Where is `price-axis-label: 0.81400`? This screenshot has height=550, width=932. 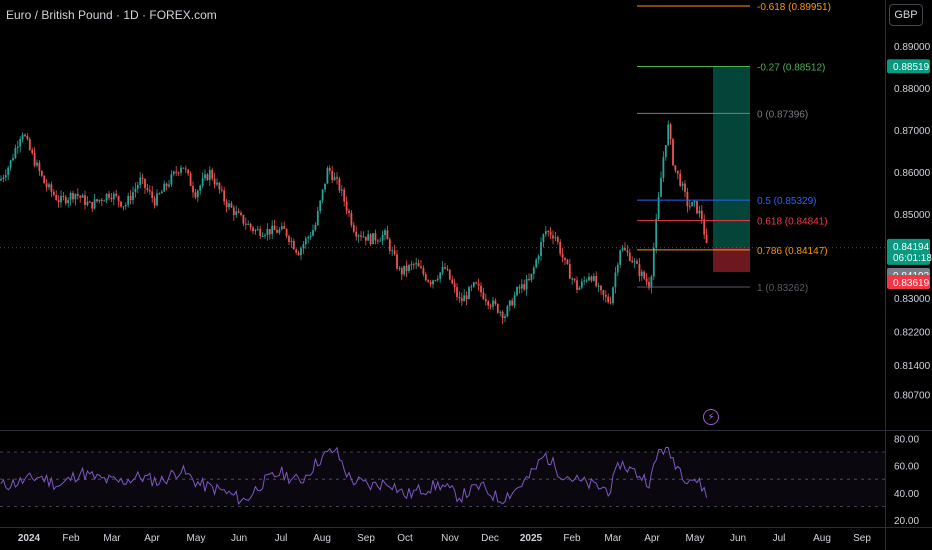
price-axis-label: 0.81400 is located at coordinates (912, 366).